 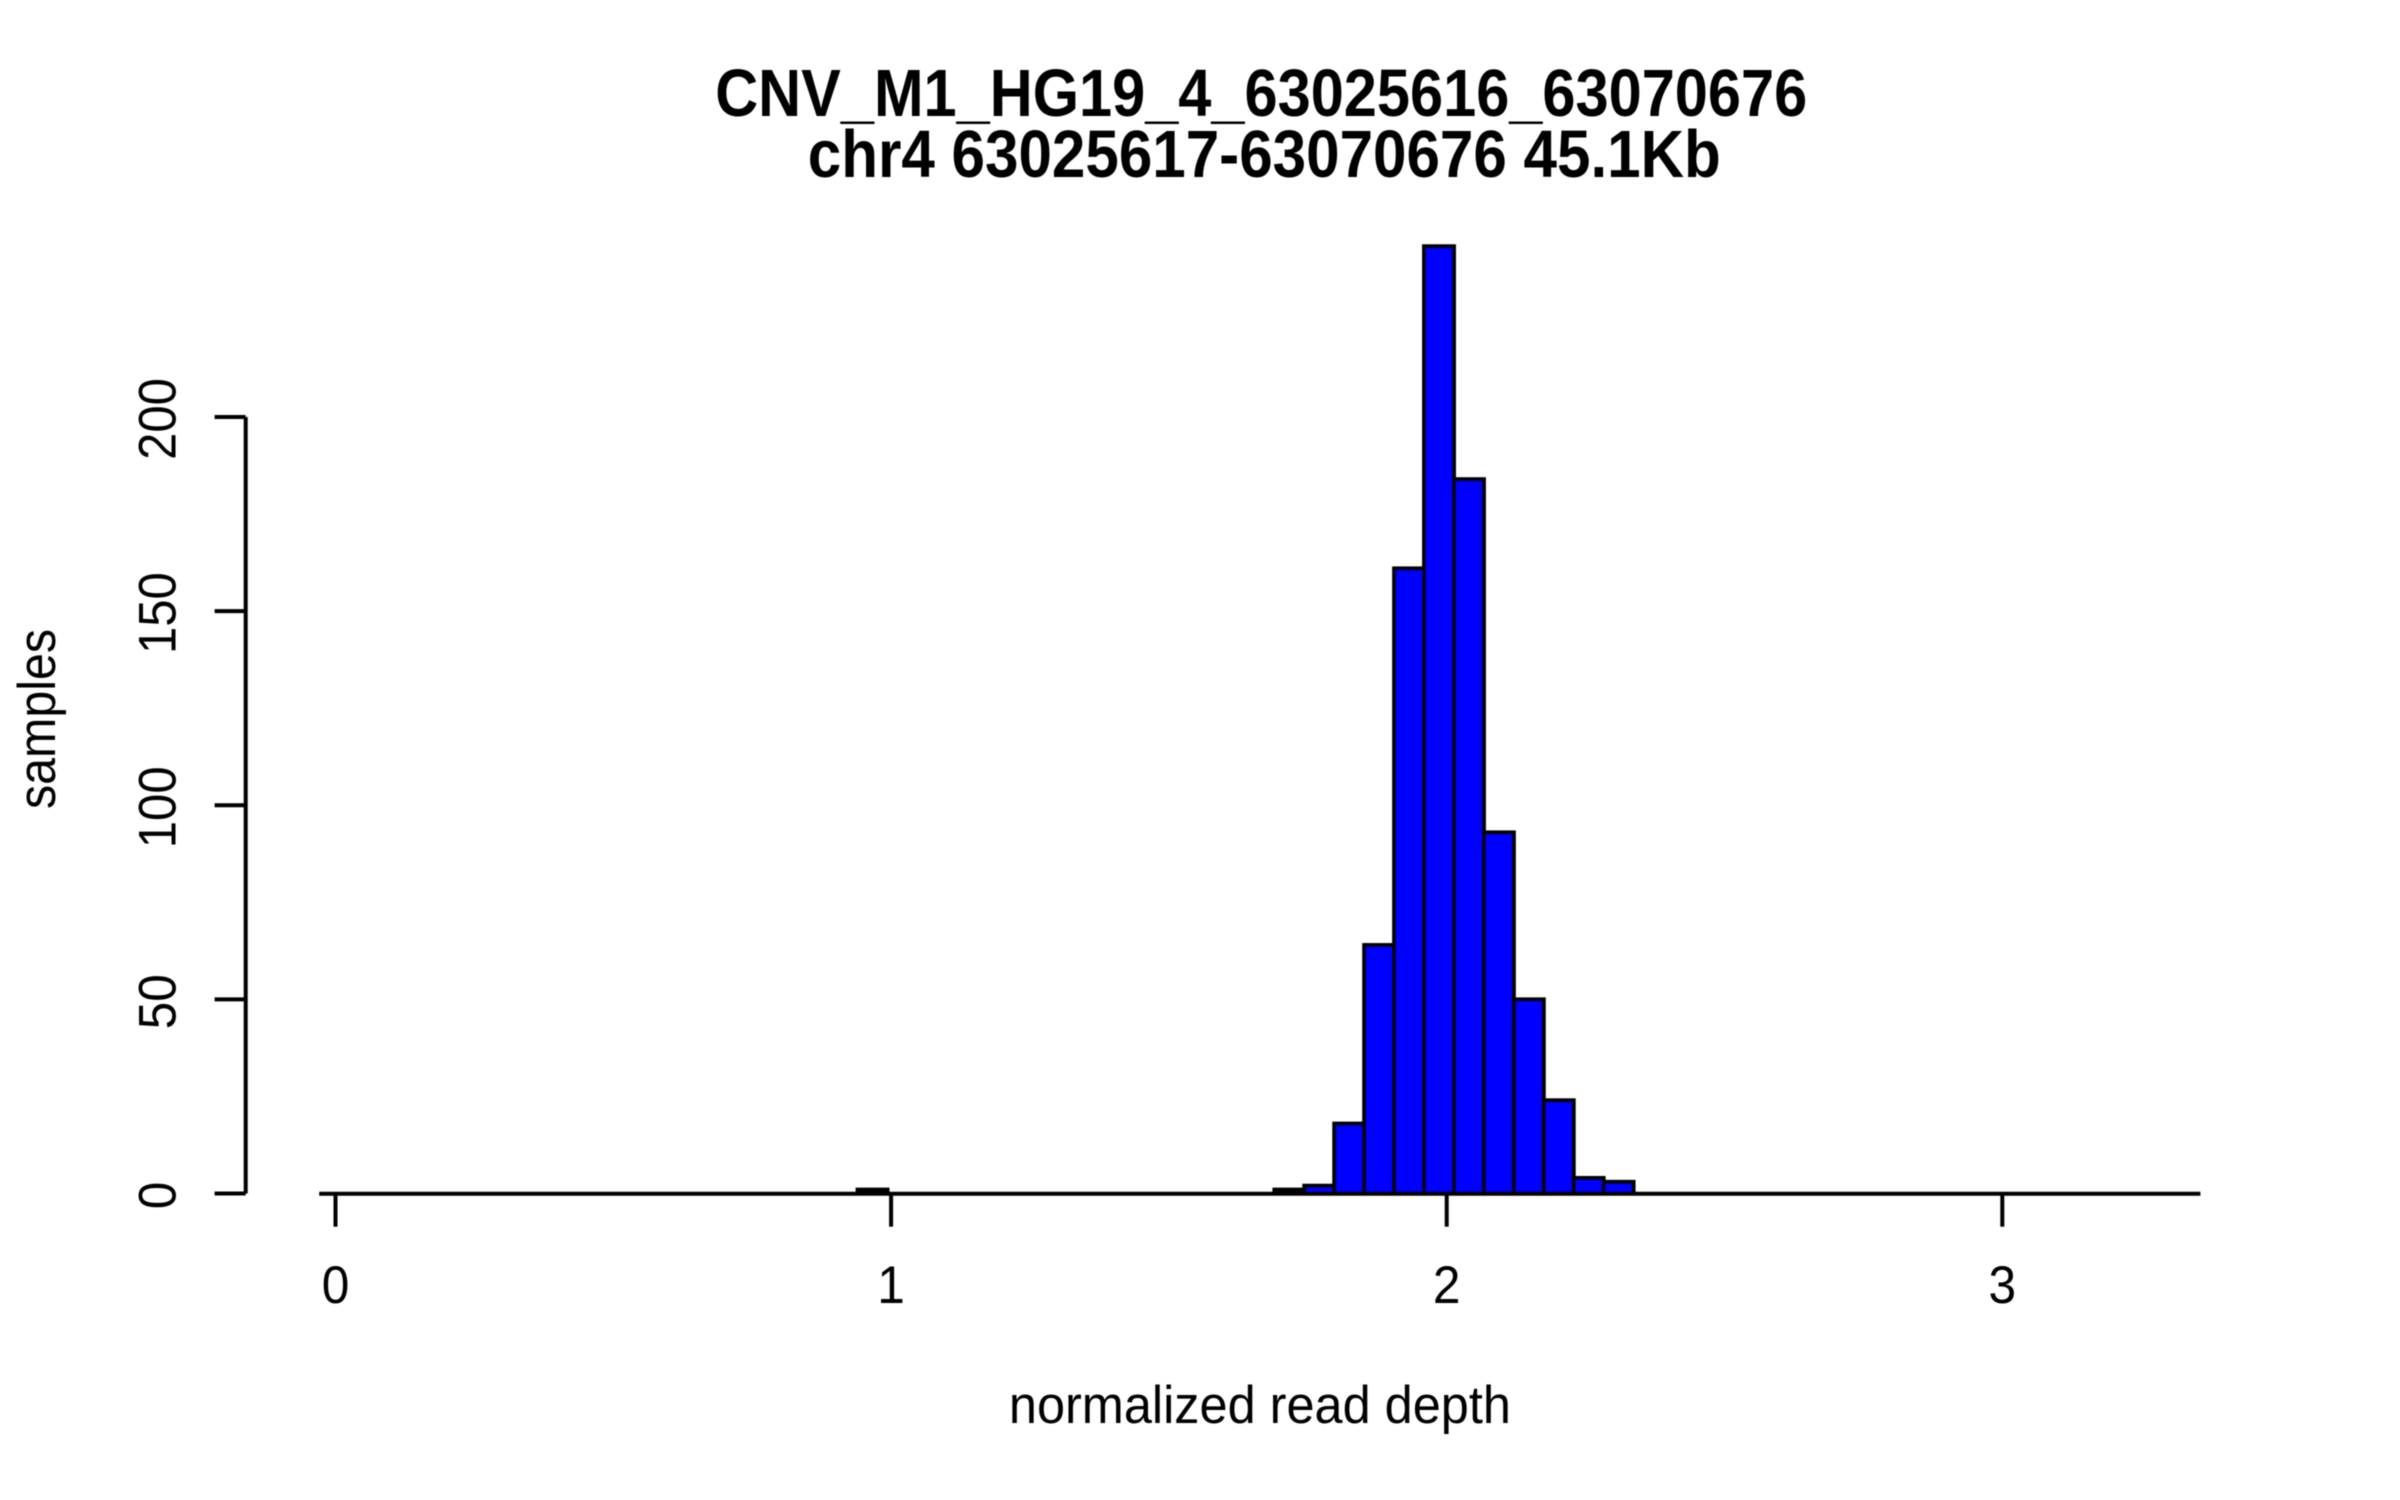 I want to click on svg-text: chr4 63025617-63070676 45.1Kb, so click(x=1264, y=154).